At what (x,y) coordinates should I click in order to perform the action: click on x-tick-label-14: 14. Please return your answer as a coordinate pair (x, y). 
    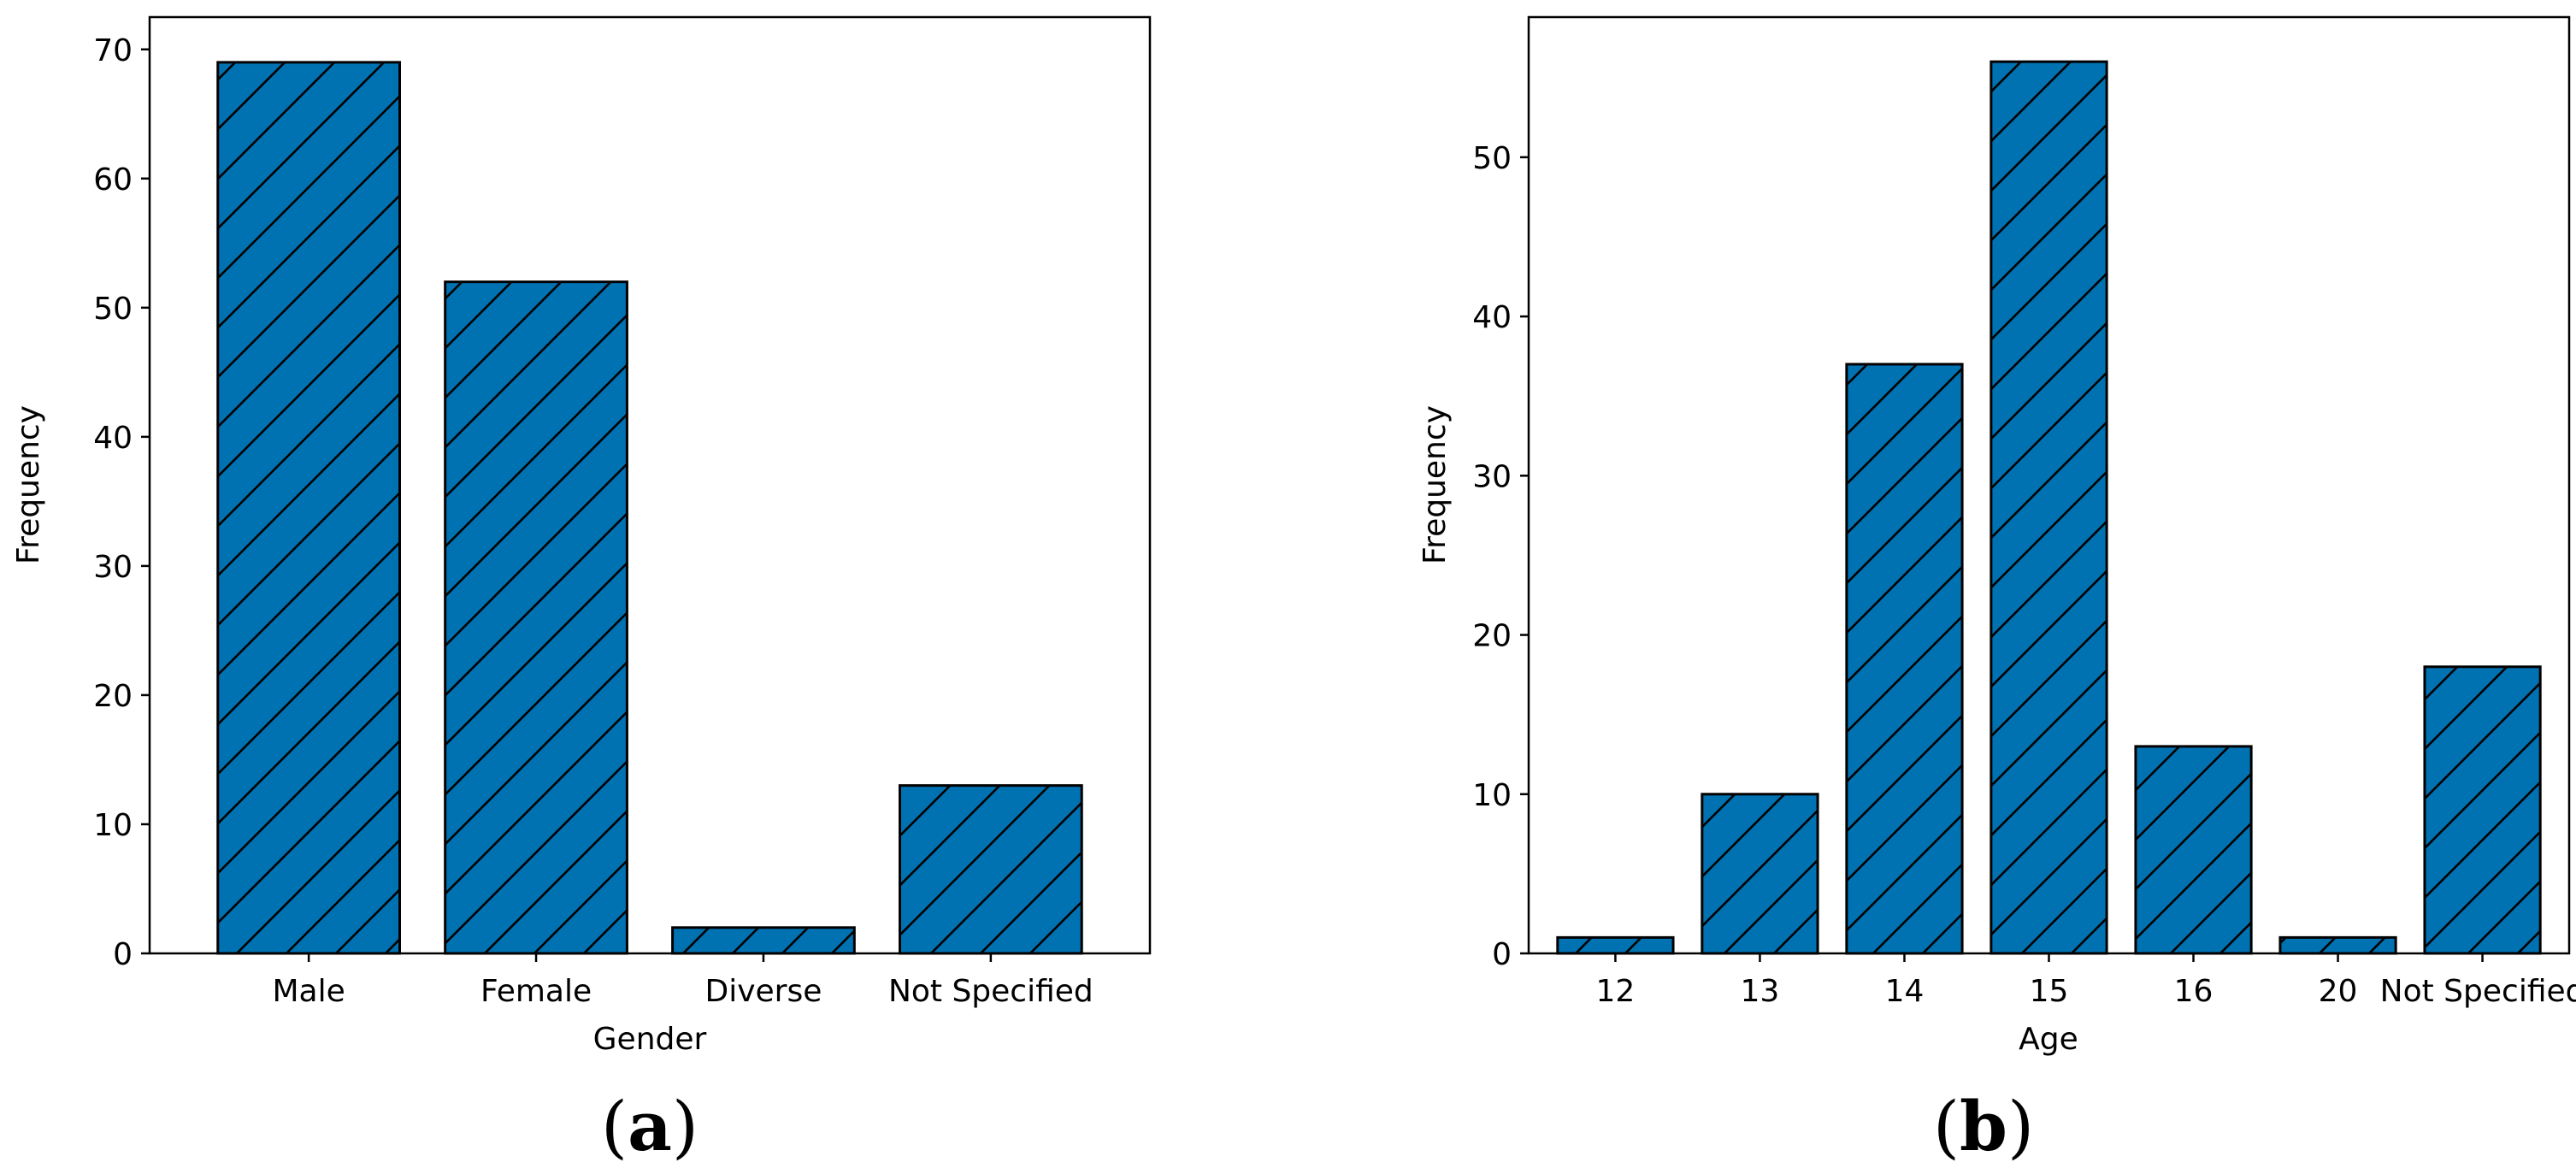
    Looking at the image, I should click on (1905, 991).